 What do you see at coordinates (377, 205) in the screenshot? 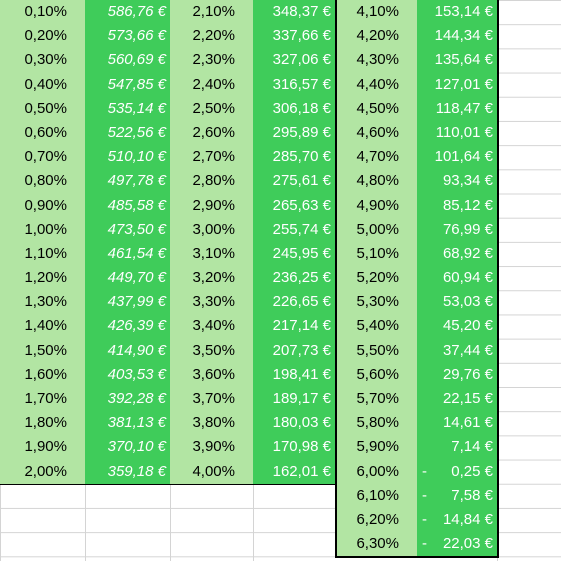
I see `rate-cell: 4,90%` at bounding box center [377, 205].